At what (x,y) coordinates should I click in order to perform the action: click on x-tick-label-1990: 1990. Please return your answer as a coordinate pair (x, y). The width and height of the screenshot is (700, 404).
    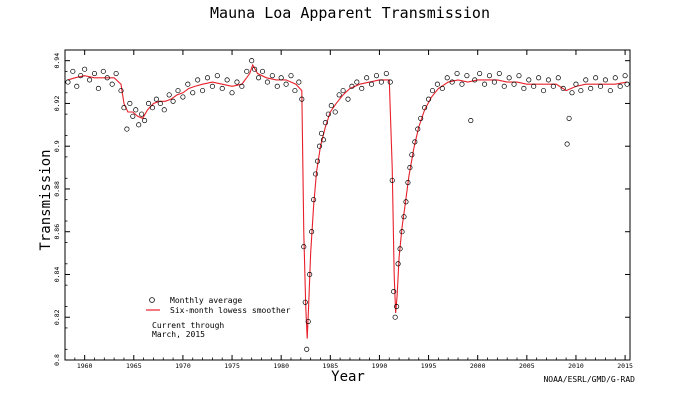
    Looking at the image, I should click on (380, 366).